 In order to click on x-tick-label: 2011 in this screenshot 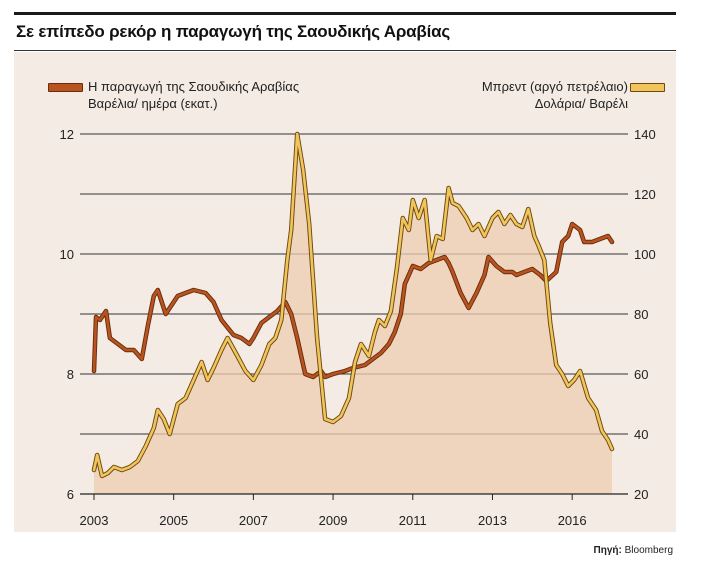, I will do `click(413, 520)`.